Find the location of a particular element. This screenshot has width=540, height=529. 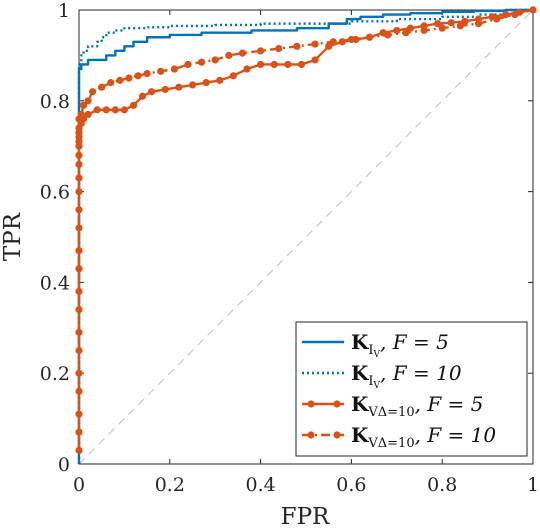

y-tick-label: 0 is located at coordinates (64, 465).